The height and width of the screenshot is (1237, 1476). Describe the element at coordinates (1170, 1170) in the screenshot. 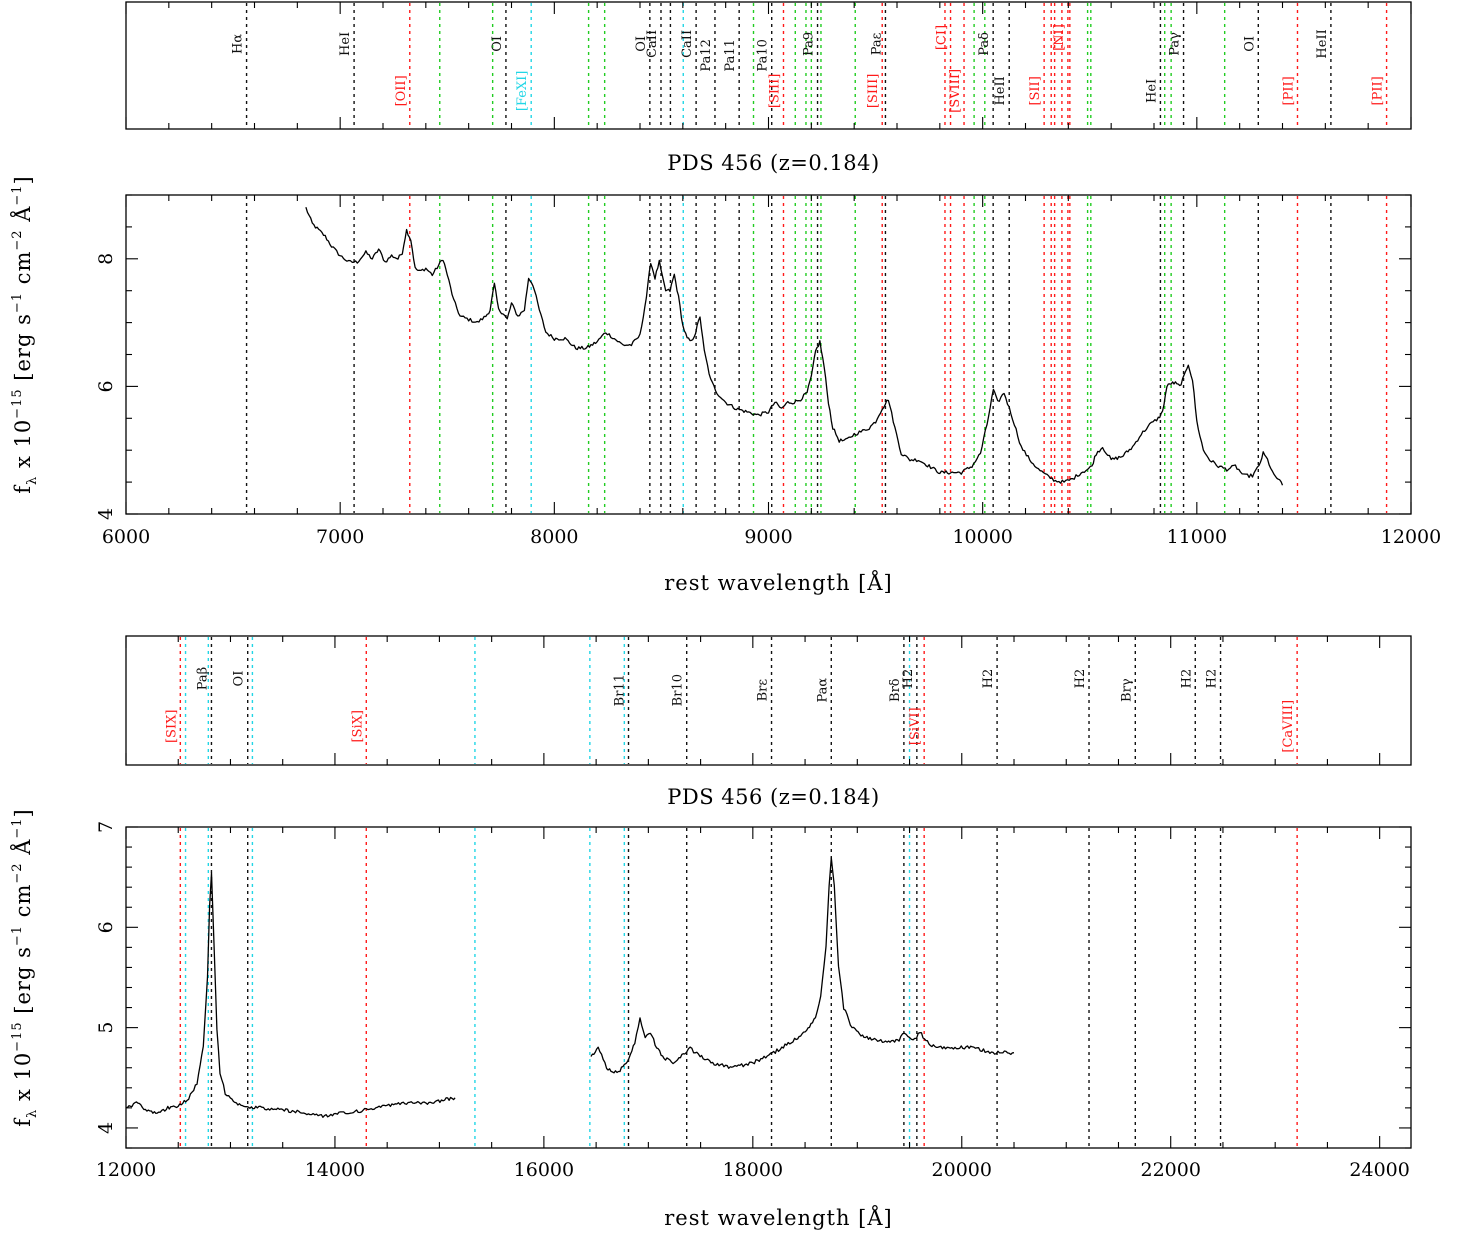

I see `x-tick-label: 22000` at that location.